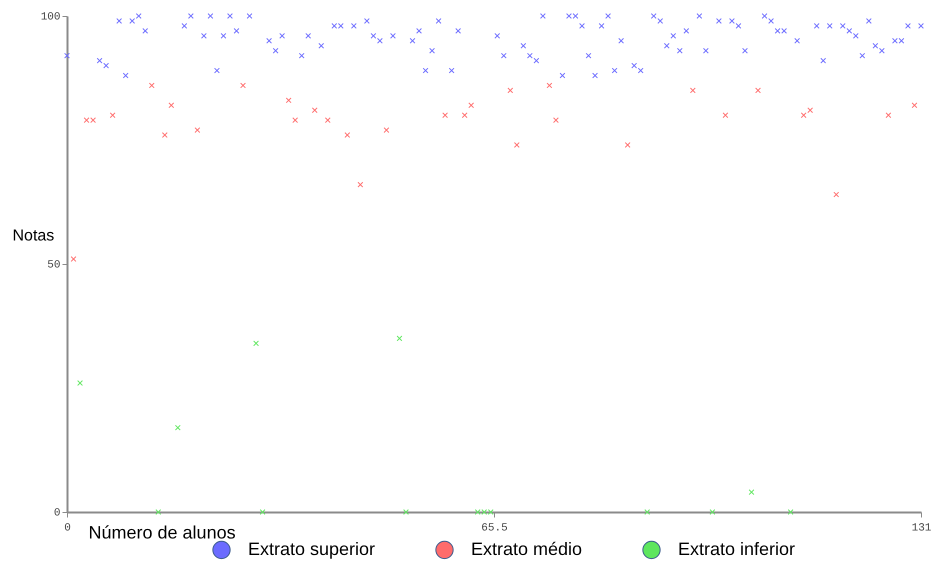  Describe the element at coordinates (312, 548) in the screenshot. I see `legend-label: Extrato superior` at that location.